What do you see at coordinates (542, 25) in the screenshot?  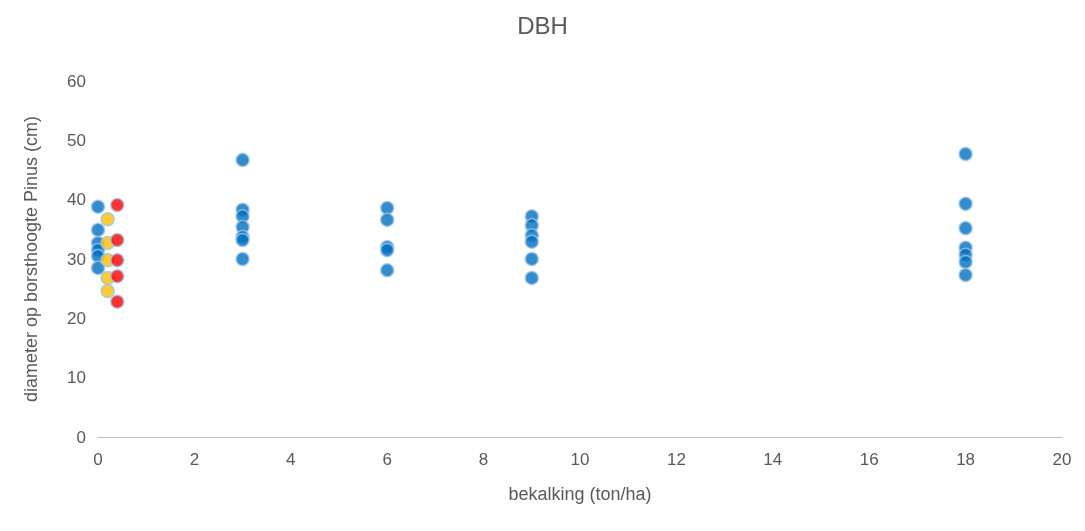 I see `chart-title: DBH` at bounding box center [542, 25].